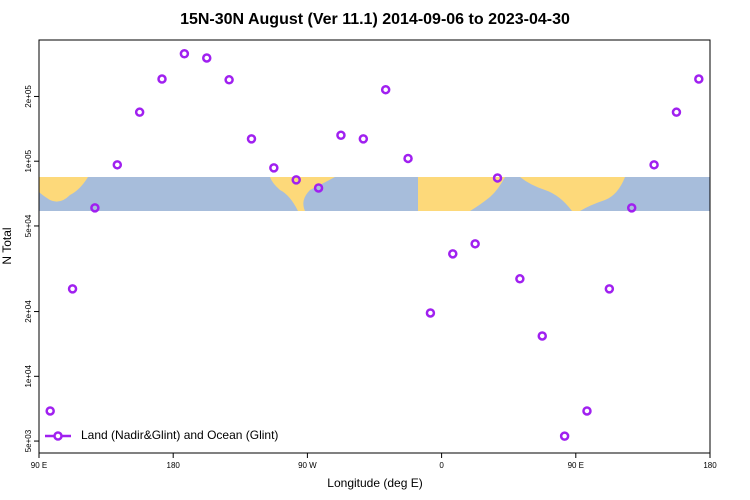 The image size is (750, 500). I want to click on x-tick-label: 90 W, so click(307, 465).